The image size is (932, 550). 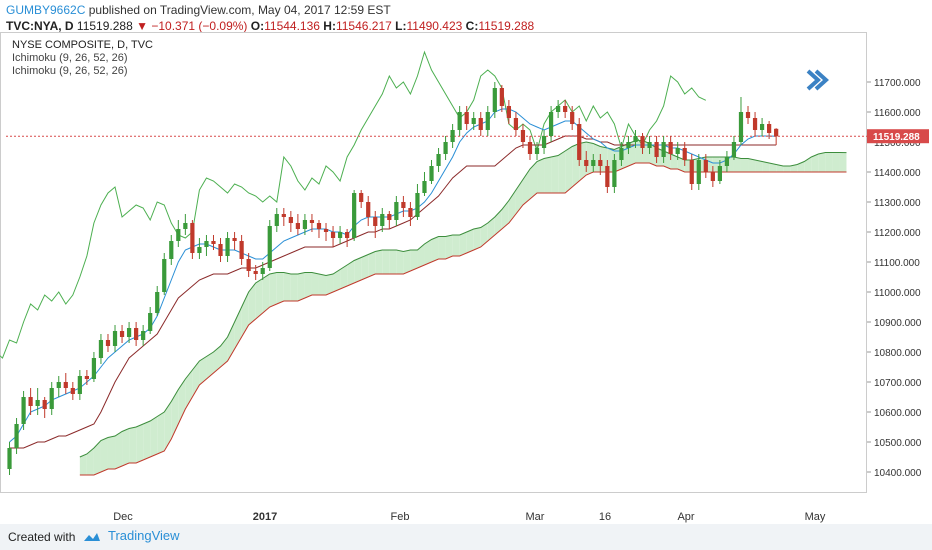 What do you see at coordinates (897, 293) in the screenshot?
I see `y-tick-label: 11000.000` at bounding box center [897, 293].